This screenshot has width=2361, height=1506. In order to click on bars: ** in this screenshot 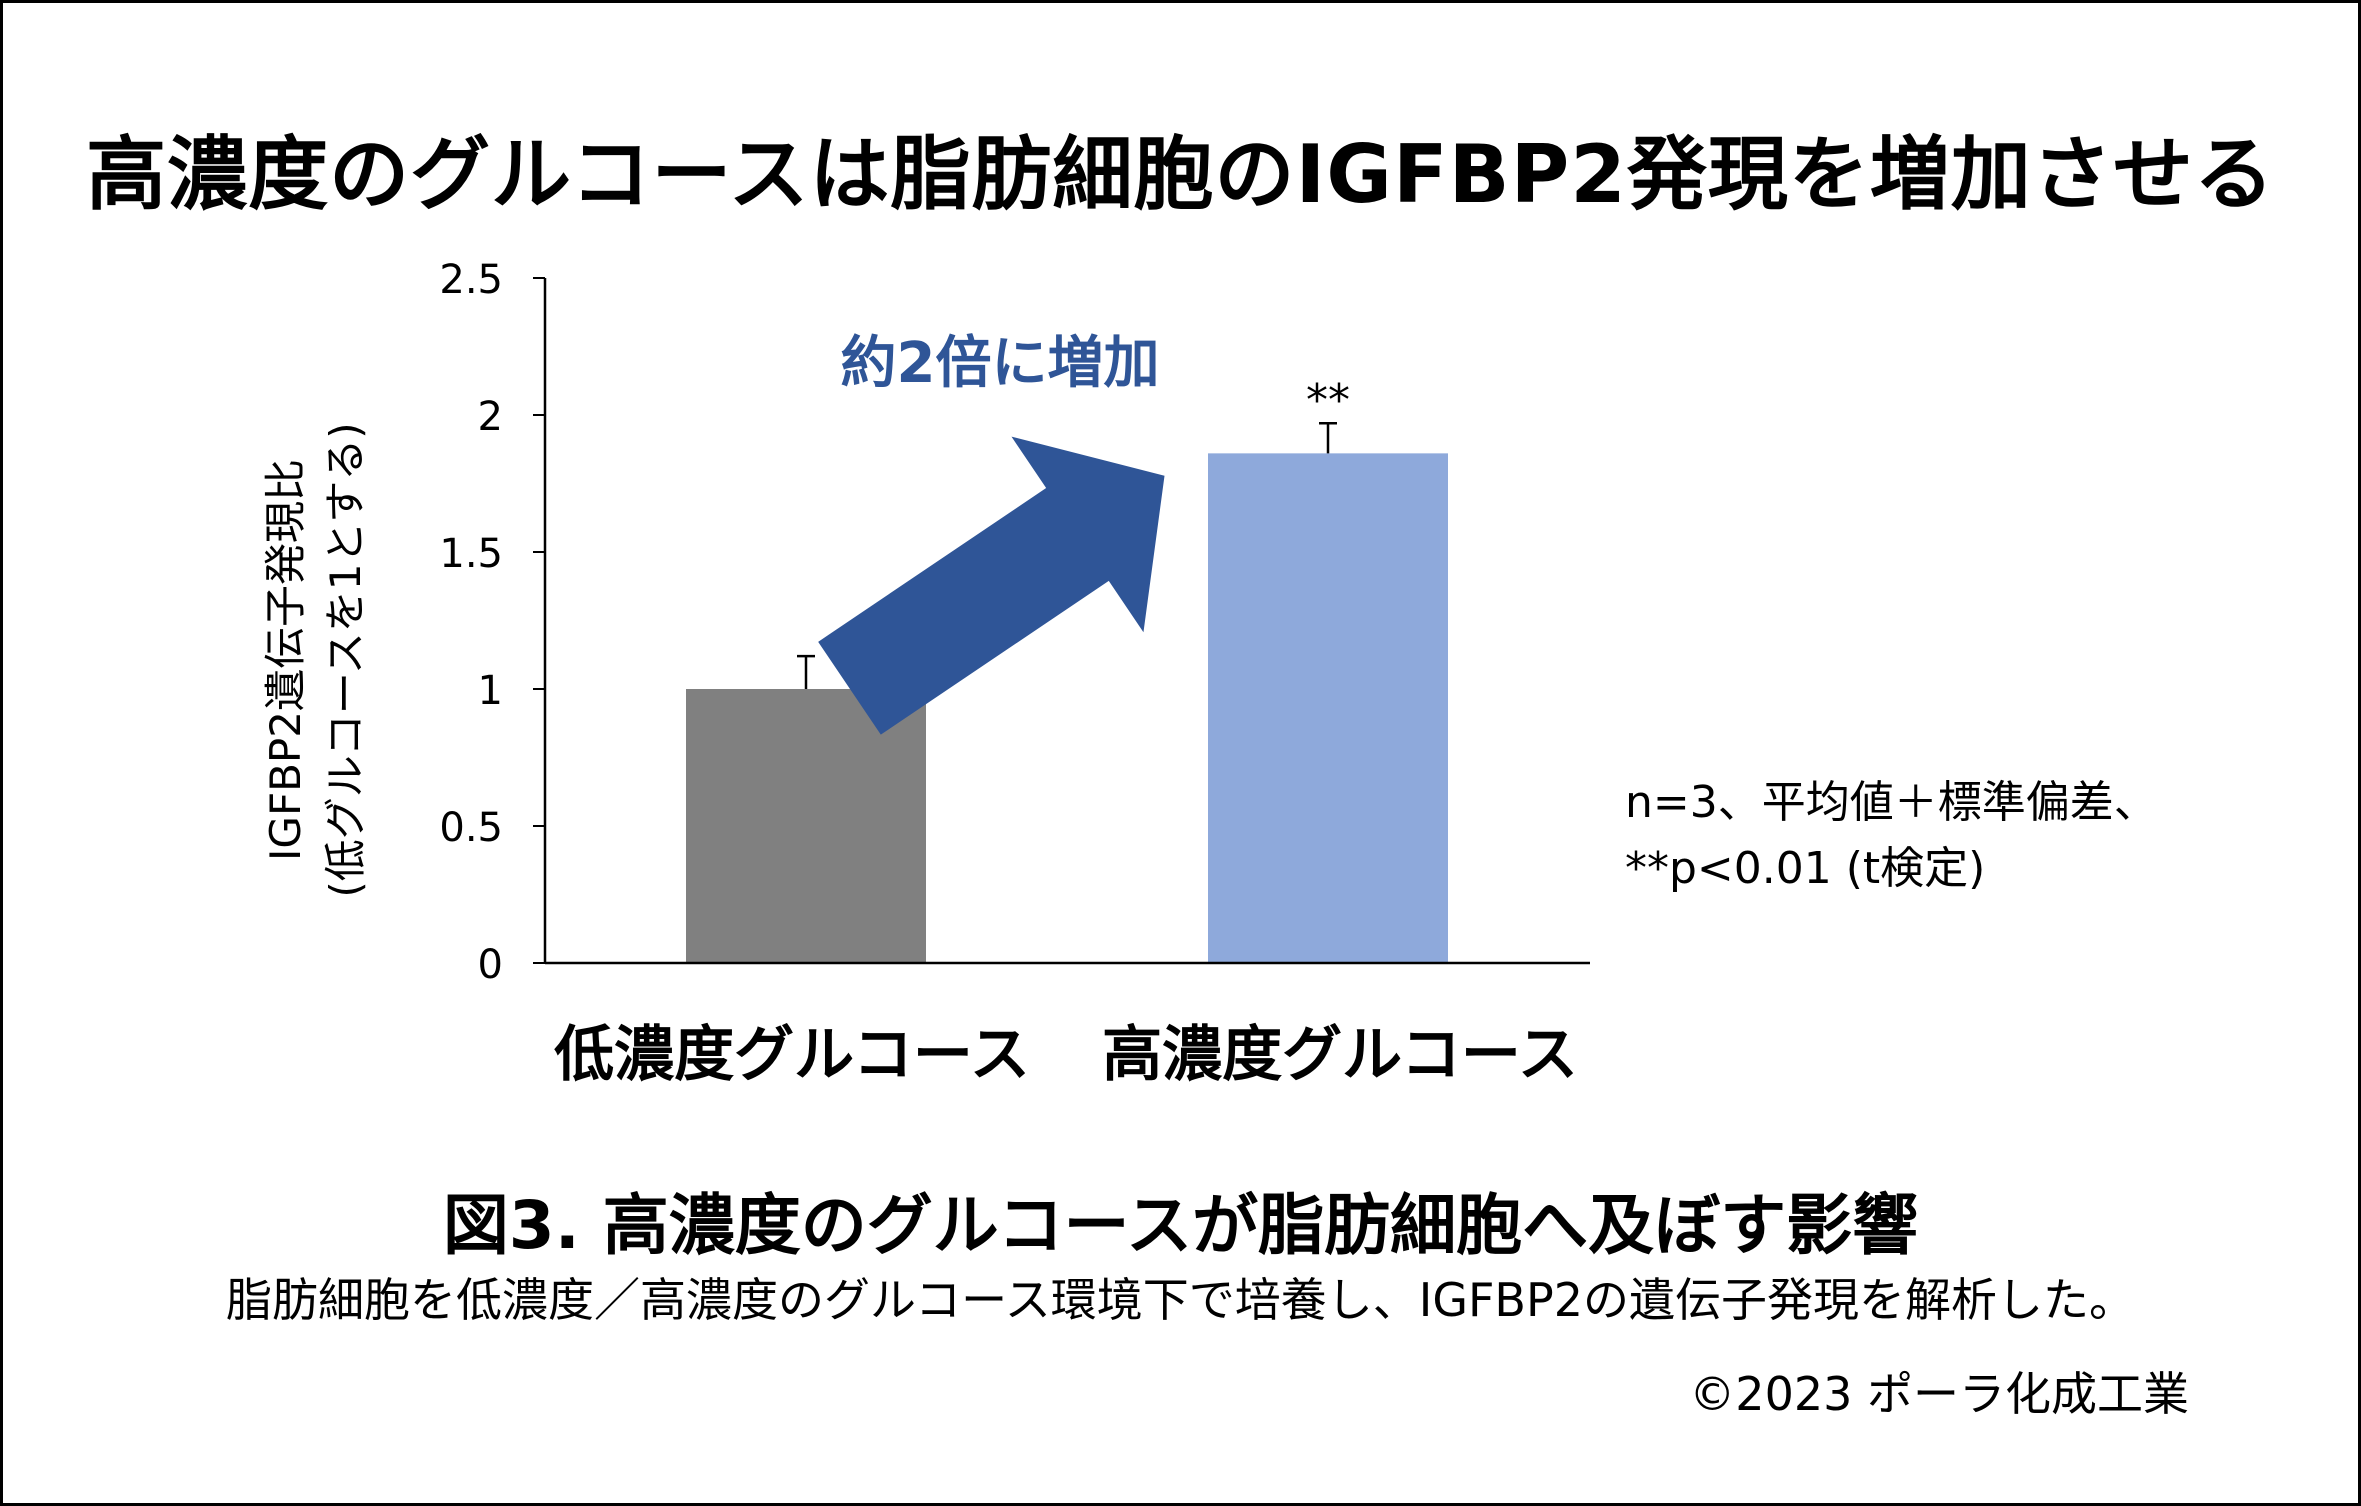, I will do `click(1067, 669)`.